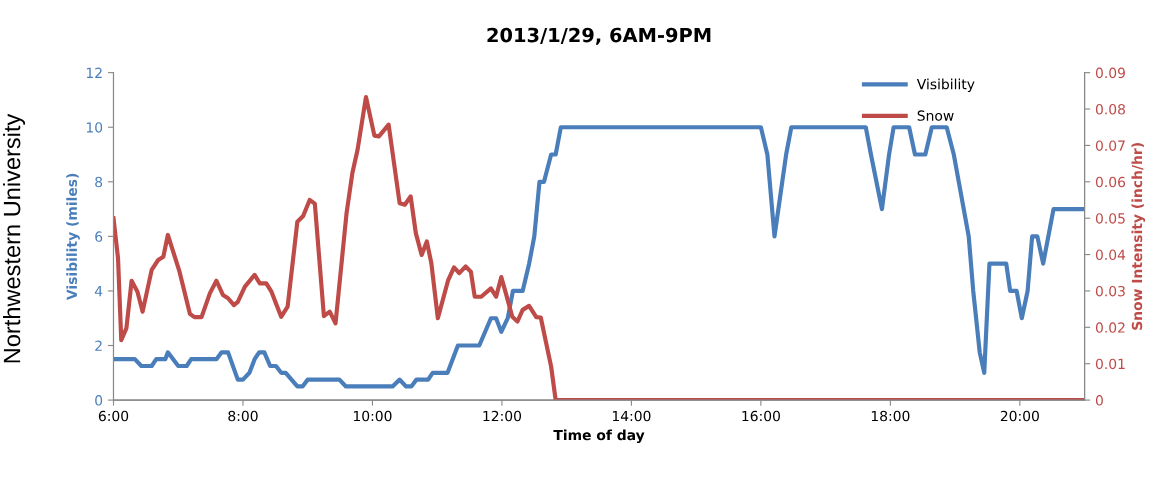 Image resolution: width=1170 pixels, height=478 pixels. I want to click on y-tick-label: 8, so click(99, 182).